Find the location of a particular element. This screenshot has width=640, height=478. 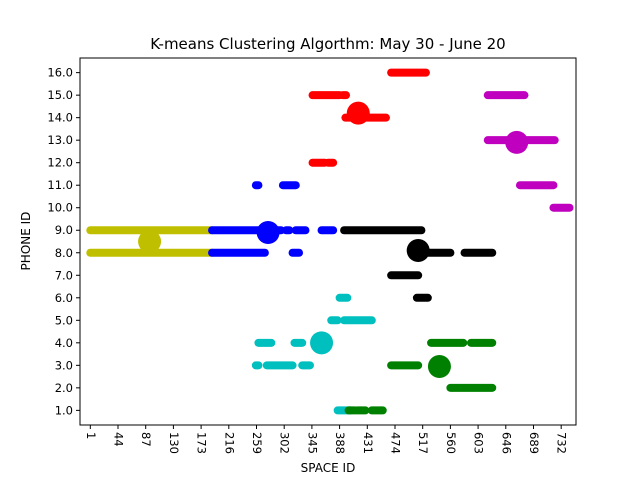

y-tick-label: 11.0 is located at coordinates (60, 185).